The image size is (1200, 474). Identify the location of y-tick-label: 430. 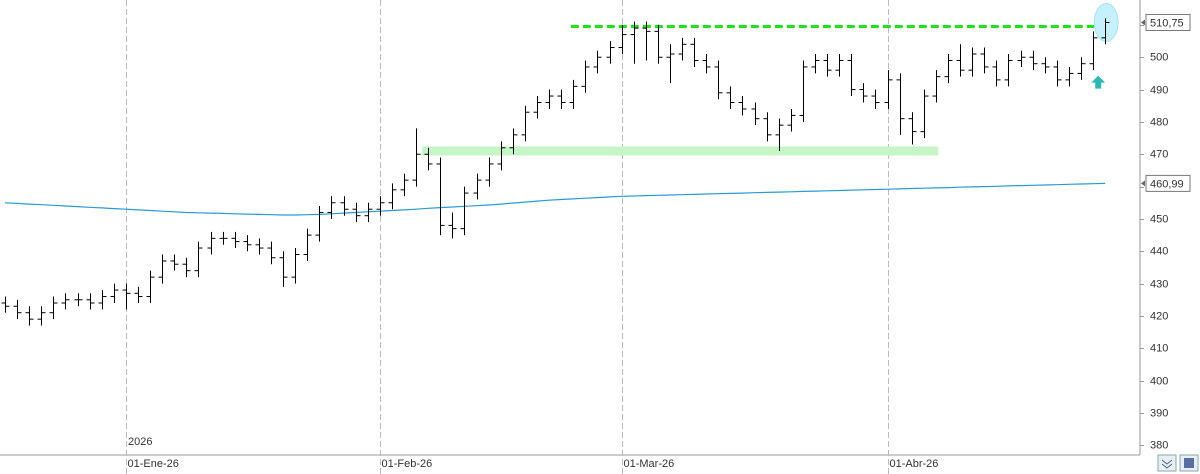
(1159, 284).